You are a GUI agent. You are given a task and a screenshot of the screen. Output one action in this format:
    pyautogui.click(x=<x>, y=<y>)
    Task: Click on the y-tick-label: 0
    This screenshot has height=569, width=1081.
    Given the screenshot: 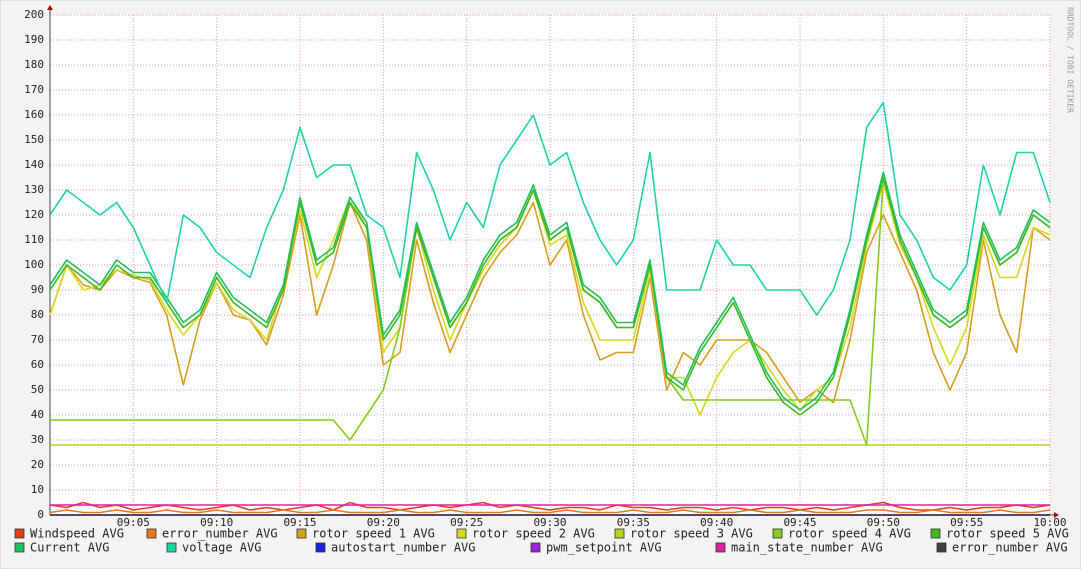 What is the action you would take?
    pyautogui.click(x=40, y=514)
    